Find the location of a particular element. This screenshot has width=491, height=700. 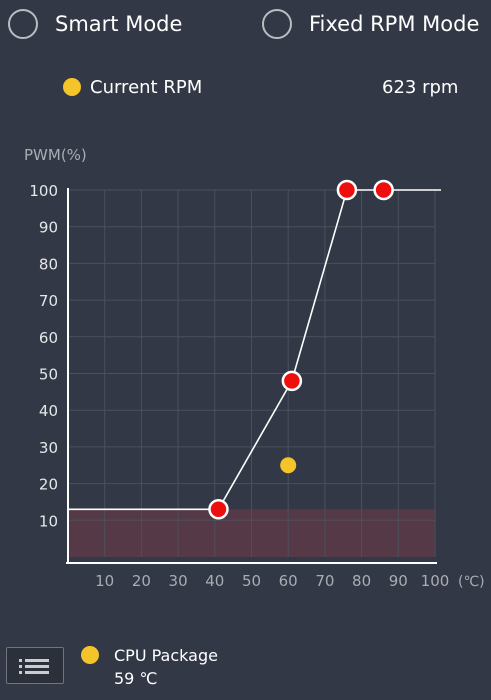

y-axis-title: PWM(%) is located at coordinates (55, 155).